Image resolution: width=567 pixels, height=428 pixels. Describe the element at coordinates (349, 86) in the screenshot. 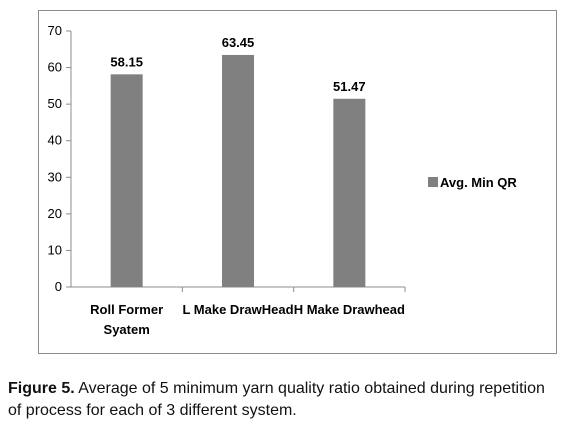

I see `bar-value-label: 51.47` at that location.